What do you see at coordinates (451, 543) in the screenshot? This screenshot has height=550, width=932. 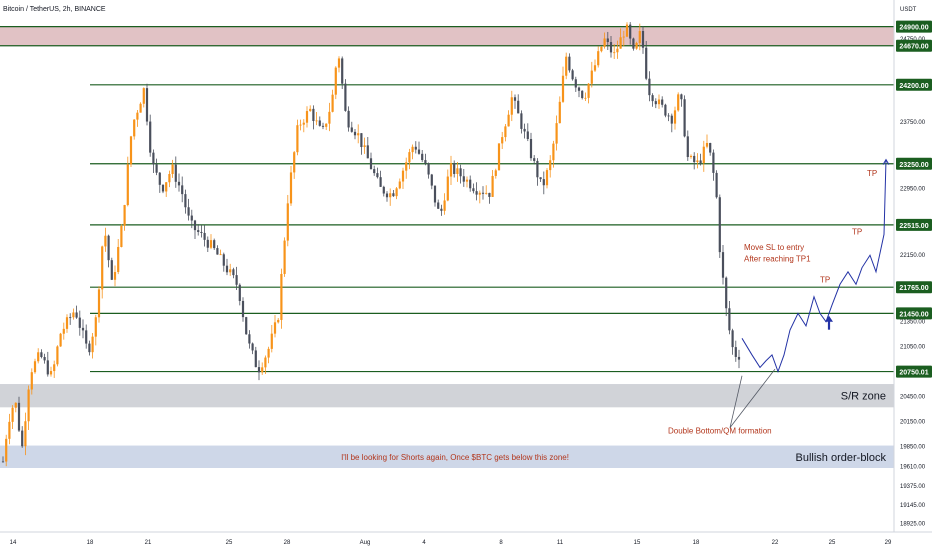 I see `time-axis: 14 18 21 25 28 Aug 4 8 11 15 18 22 25 29` at bounding box center [451, 543].